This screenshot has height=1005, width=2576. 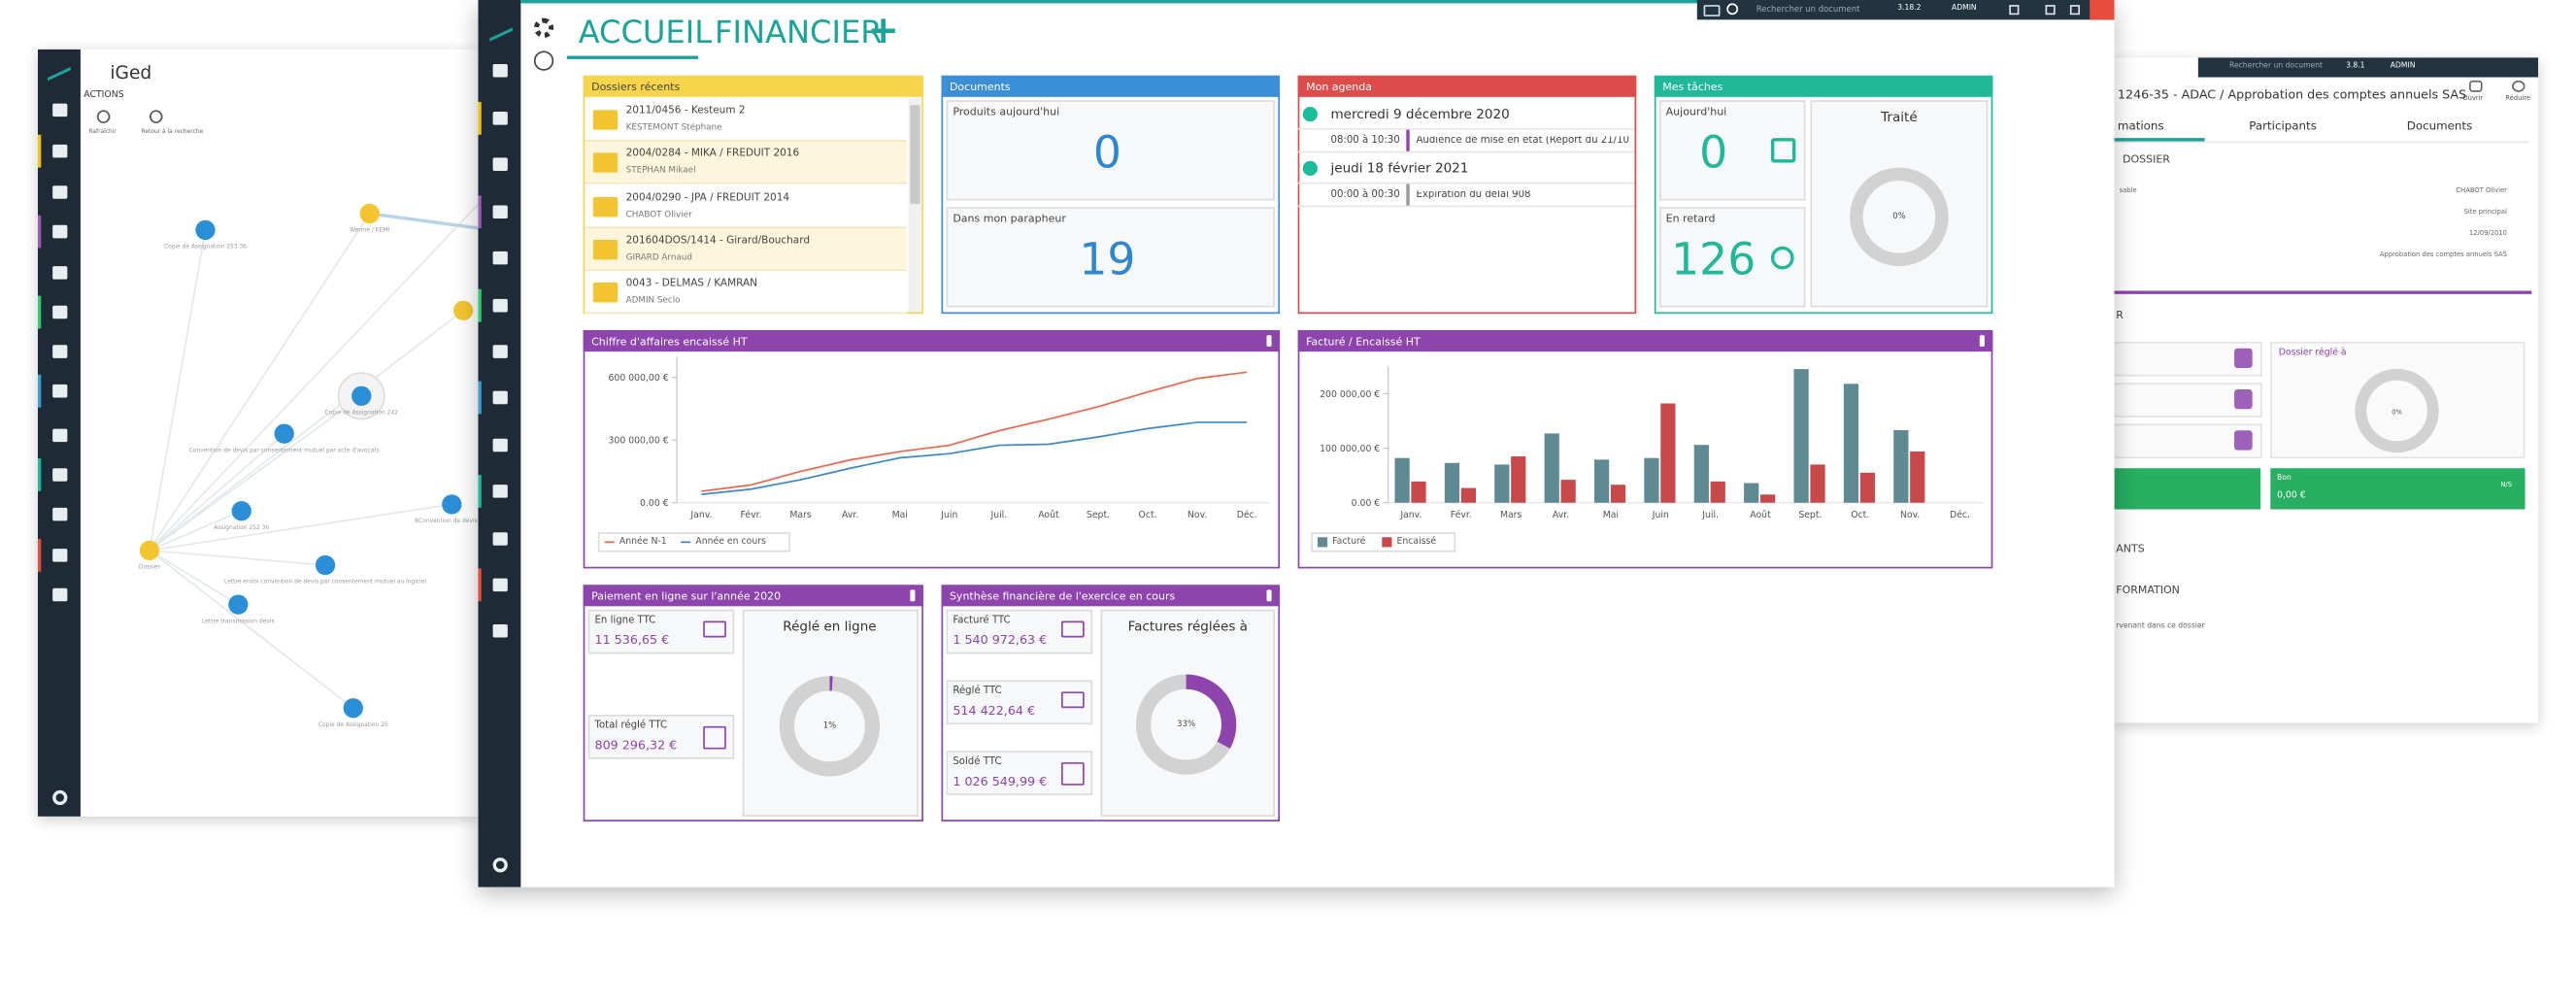 What do you see at coordinates (1400, 168) in the screenshot?
I see `day-date: jeudi 18 février 2021` at bounding box center [1400, 168].